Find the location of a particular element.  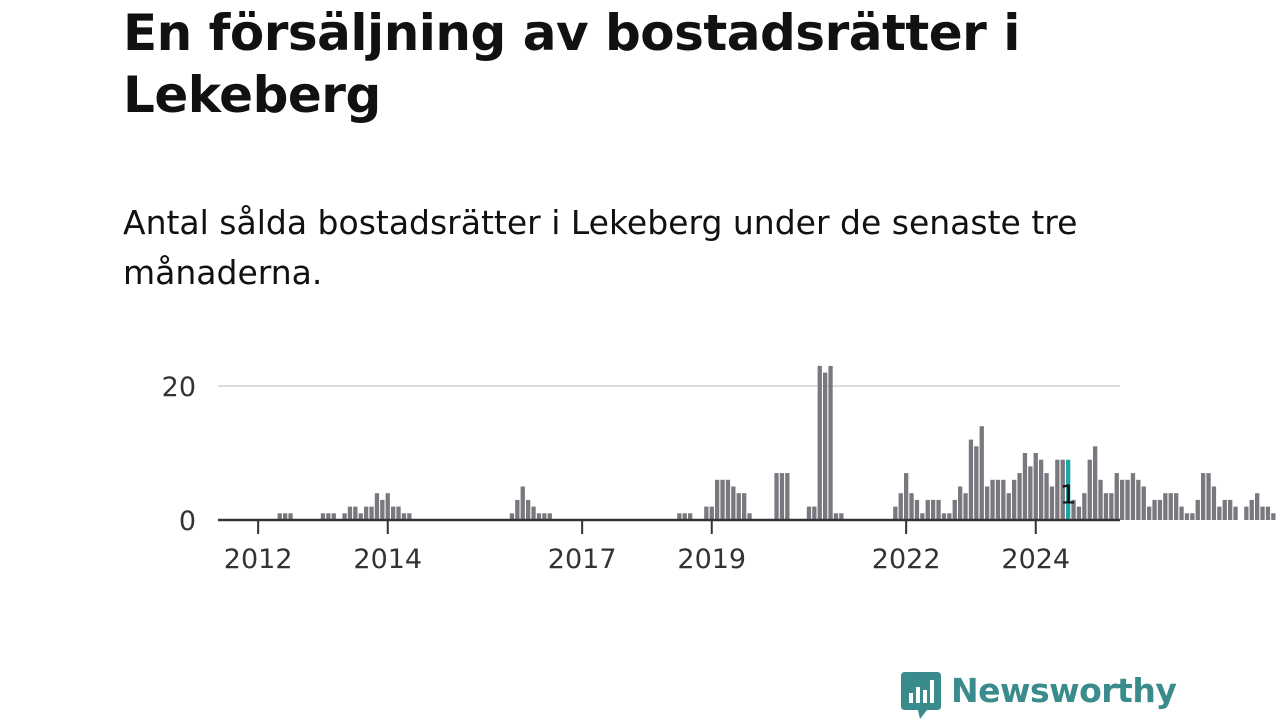

newsworthy-logo-icon is located at coordinates (921, 695).